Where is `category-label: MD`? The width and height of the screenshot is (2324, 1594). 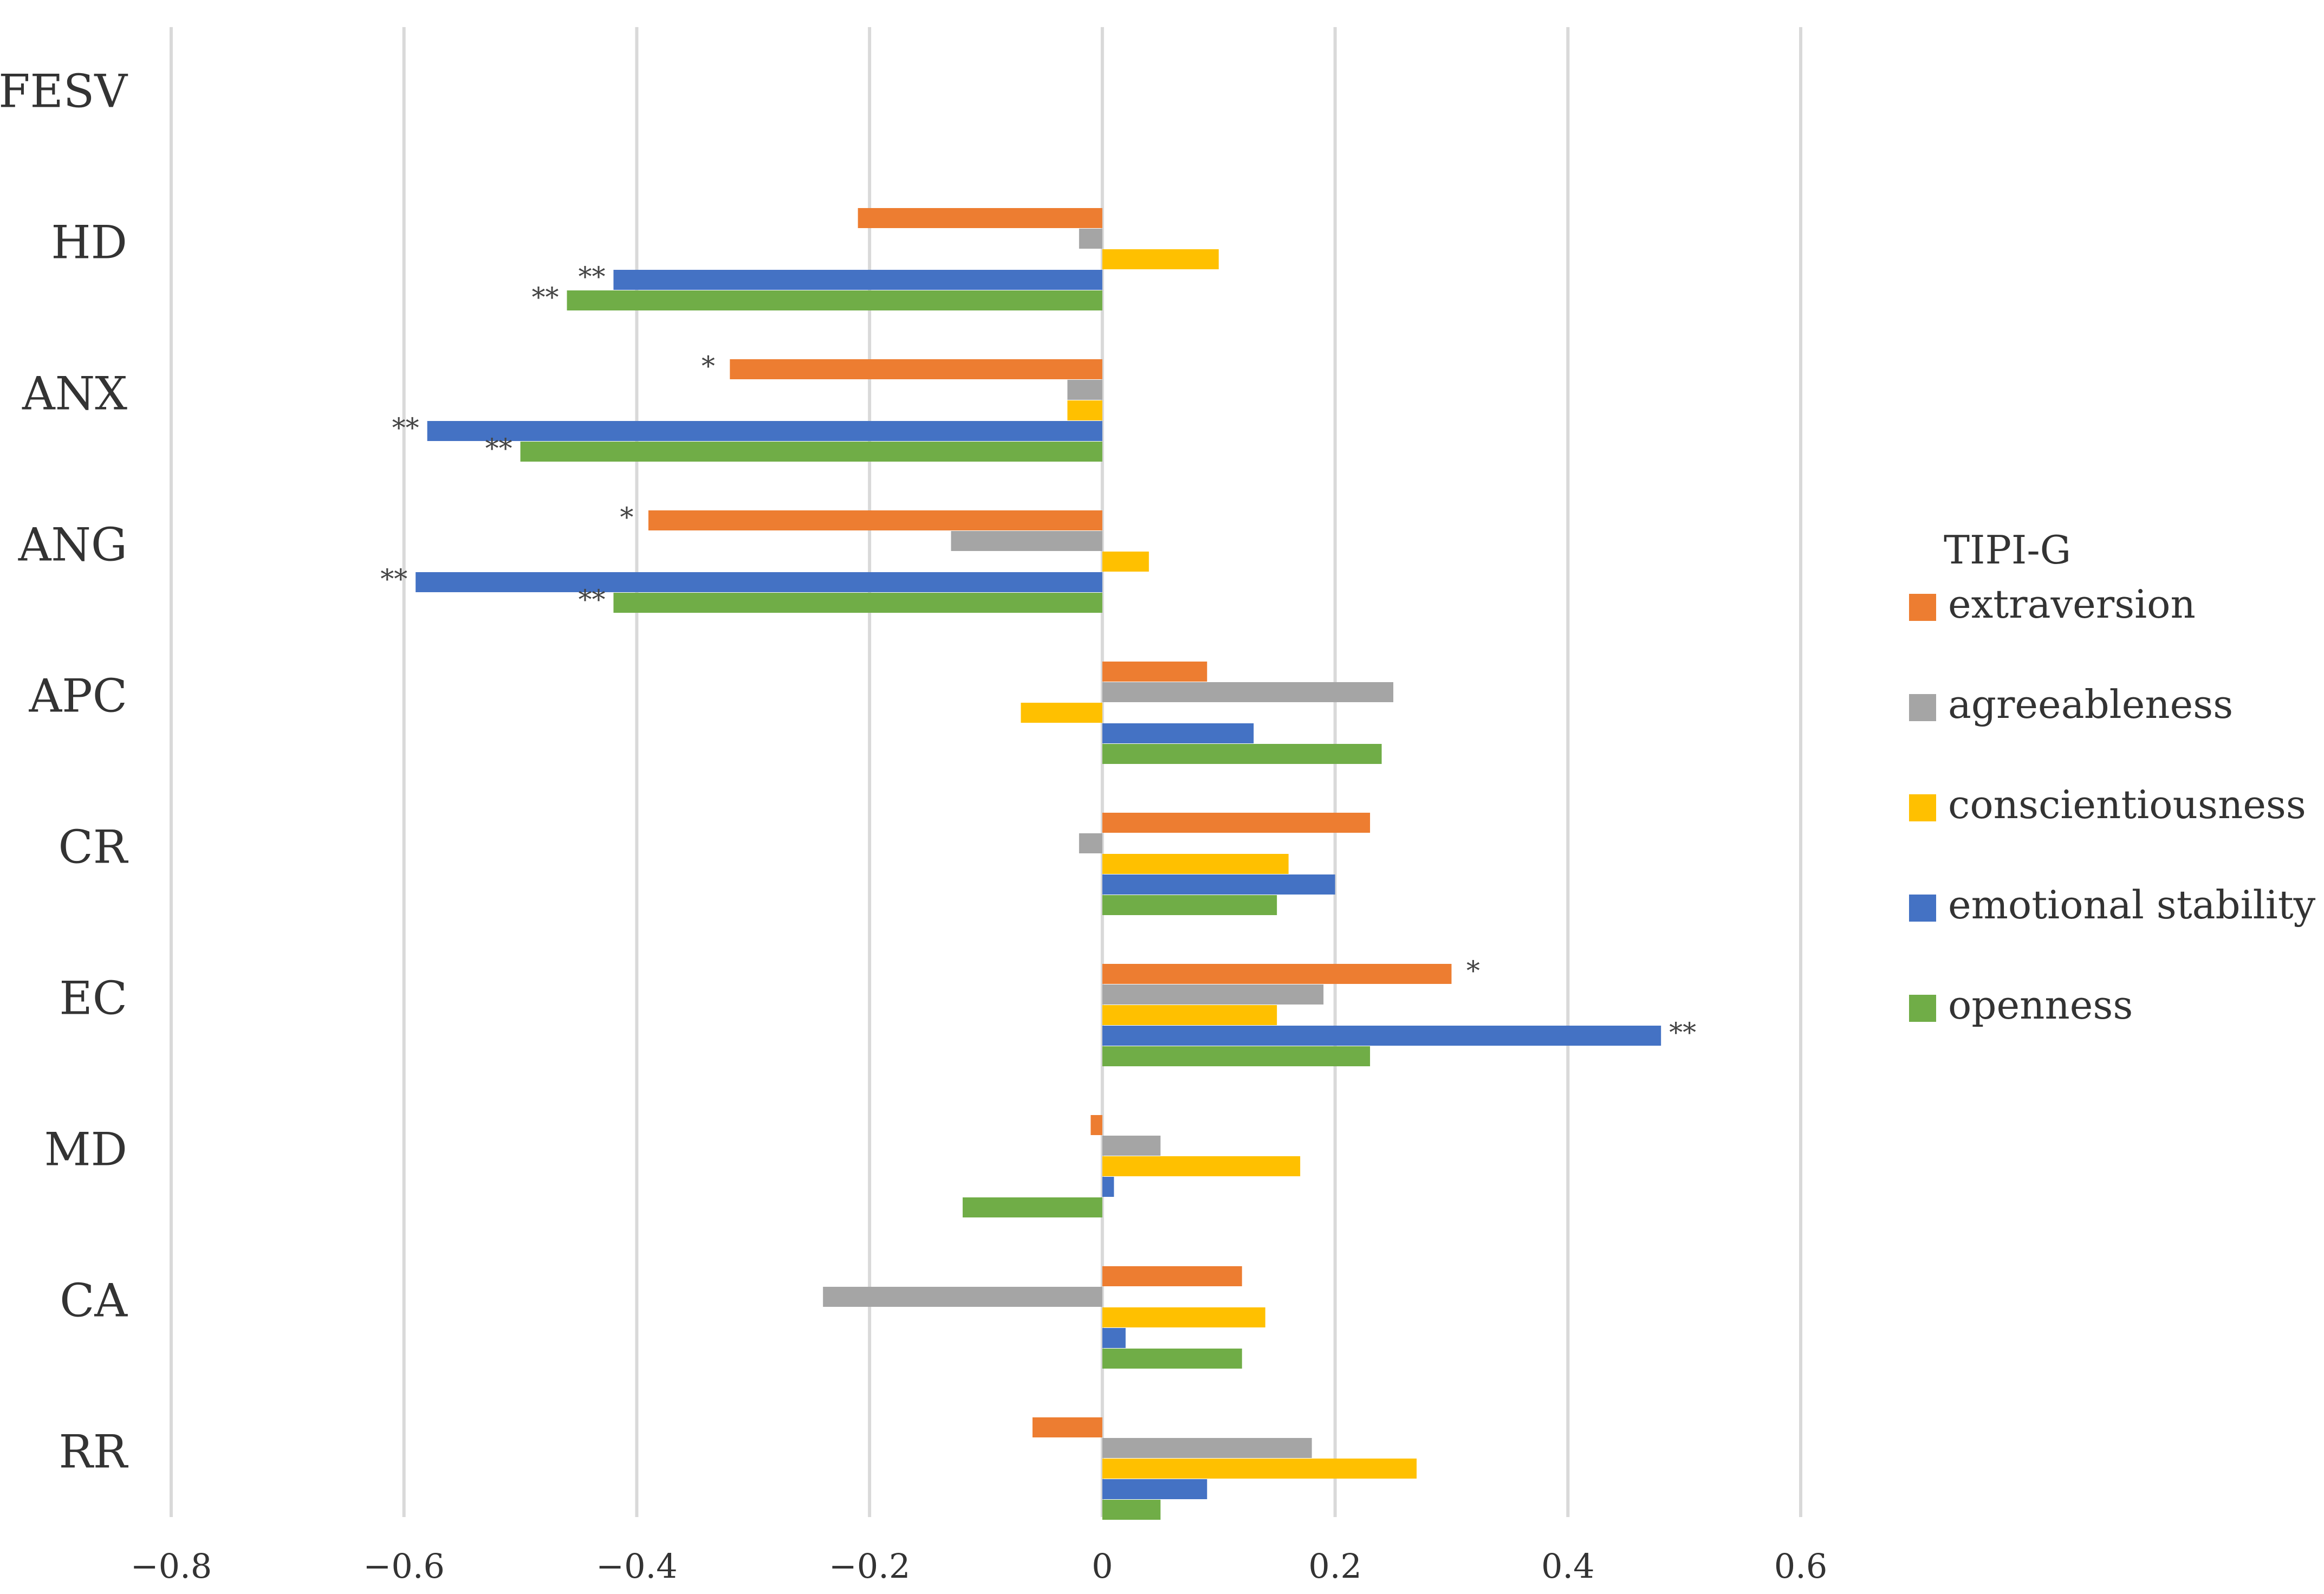 category-label: MD is located at coordinates (85, 1149).